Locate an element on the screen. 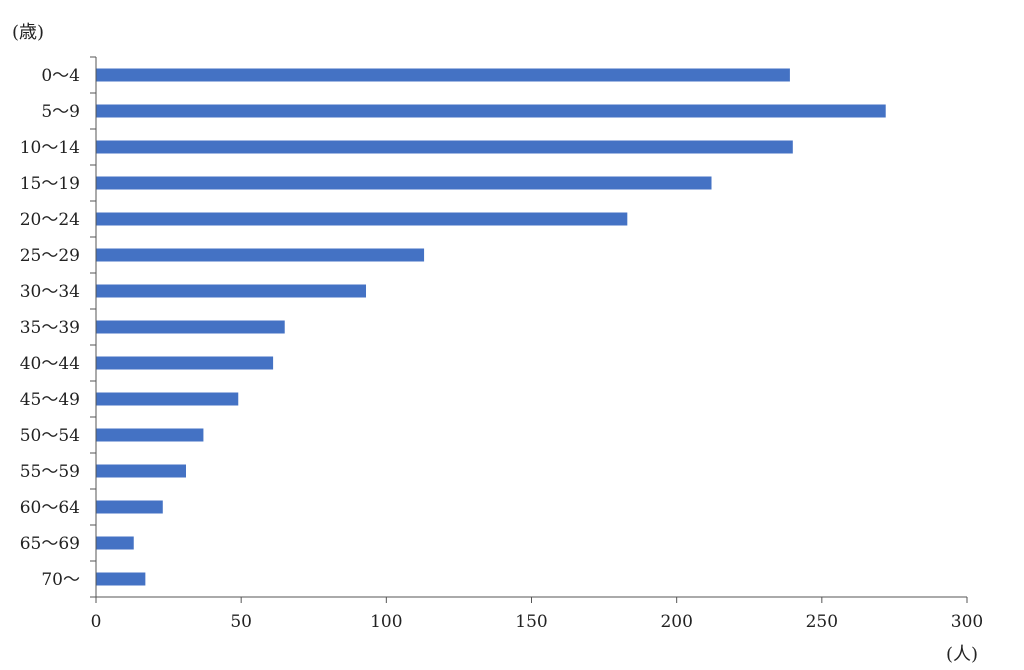 This screenshot has height=670, width=1024. y-axis-unit-label: (歳) is located at coordinates (28, 32).